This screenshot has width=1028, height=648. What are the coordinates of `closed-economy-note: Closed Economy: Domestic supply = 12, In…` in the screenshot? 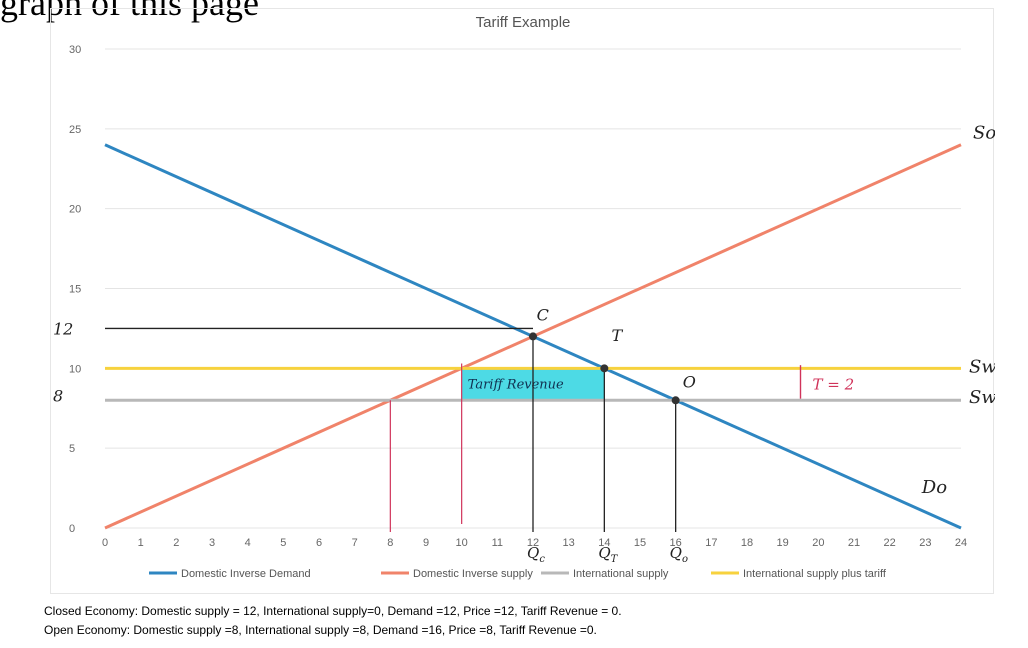 It's located at (333, 611).